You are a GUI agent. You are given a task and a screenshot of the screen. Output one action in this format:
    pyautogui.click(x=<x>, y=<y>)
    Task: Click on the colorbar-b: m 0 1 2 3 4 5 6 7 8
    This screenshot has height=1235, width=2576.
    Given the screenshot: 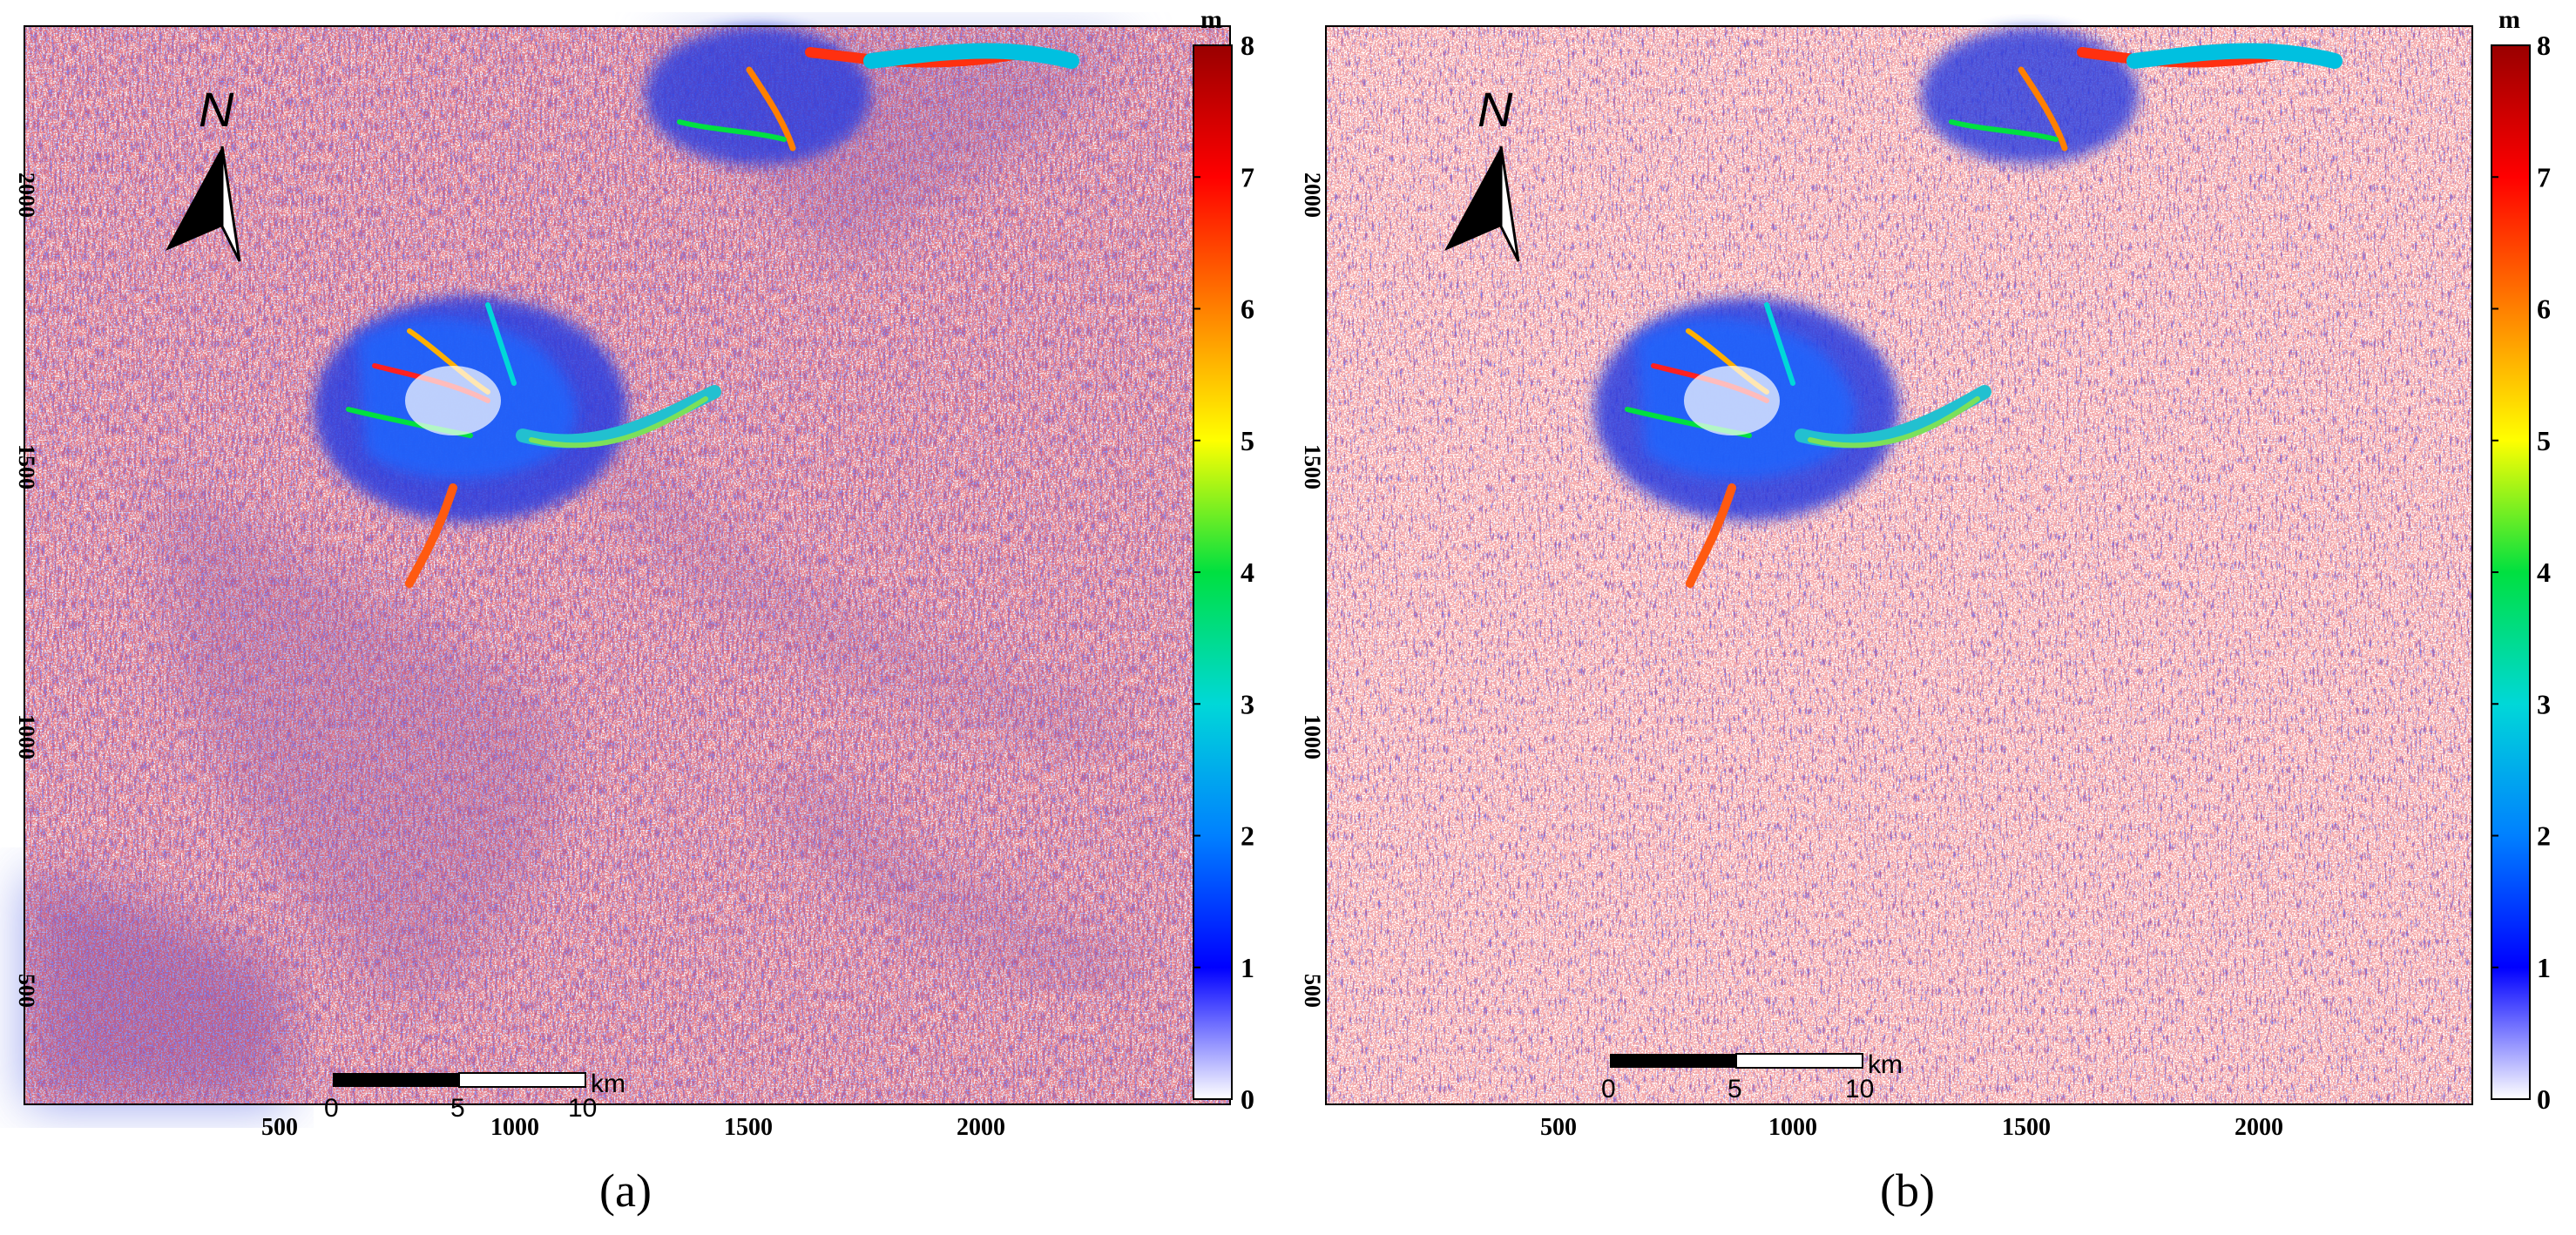 What is the action you would take?
    pyautogui.click(x=2521, y=560)
    